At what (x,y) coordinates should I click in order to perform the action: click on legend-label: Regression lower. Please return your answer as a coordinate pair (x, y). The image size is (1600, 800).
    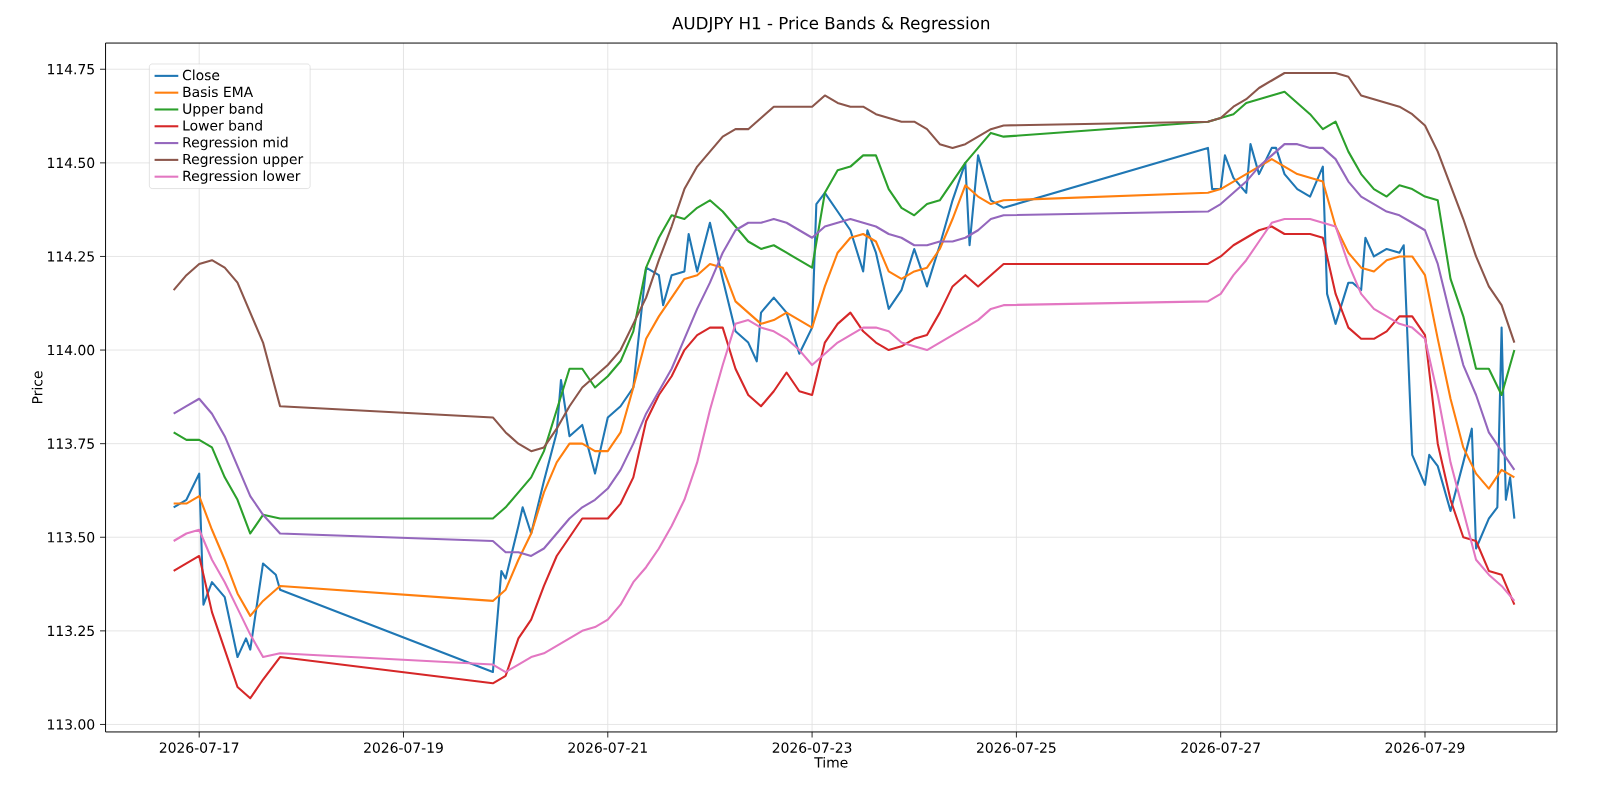
    Looking at the image, I should click on (242, 177).